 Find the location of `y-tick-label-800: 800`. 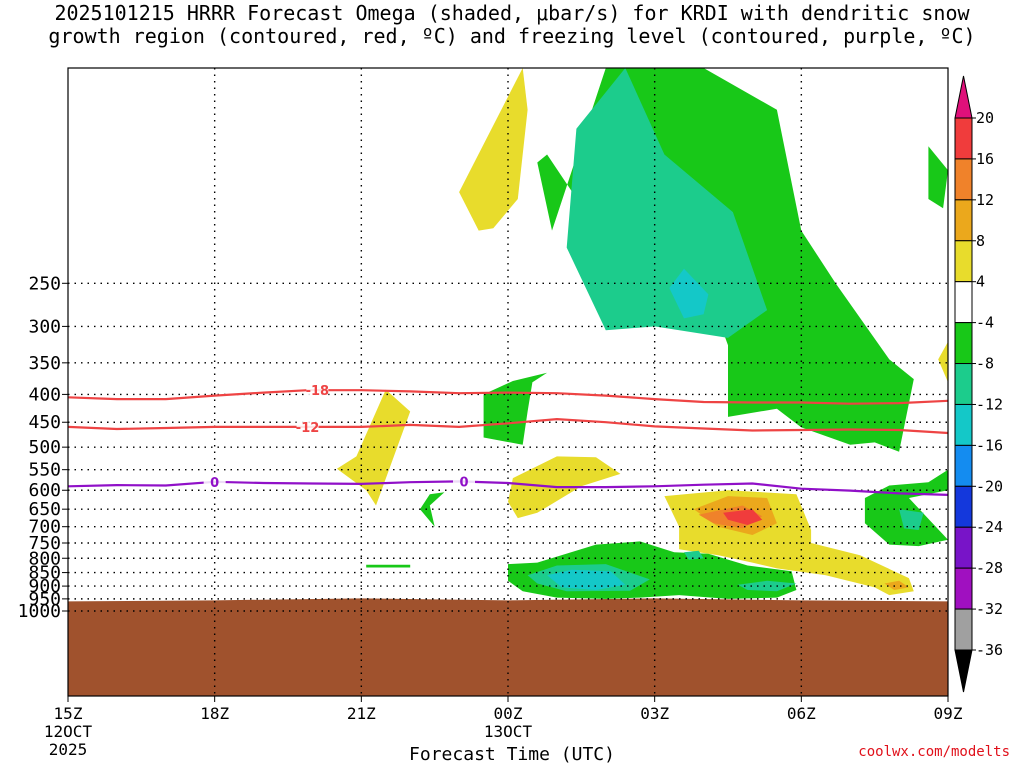

y-tick-label-800: 800 is located at coordinates (44, 558).